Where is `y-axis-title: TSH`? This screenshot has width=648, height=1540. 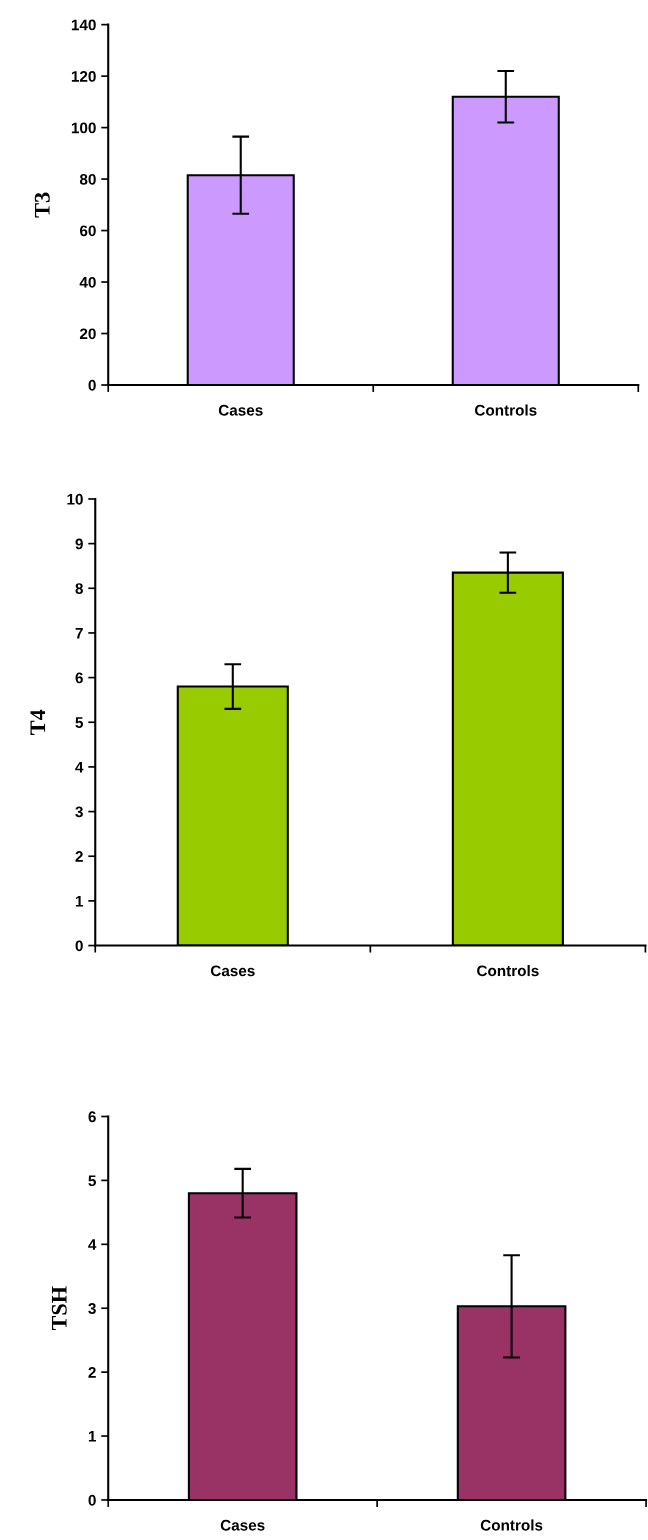 y-axis-title: TSH is located at coordinates (59, 1308).